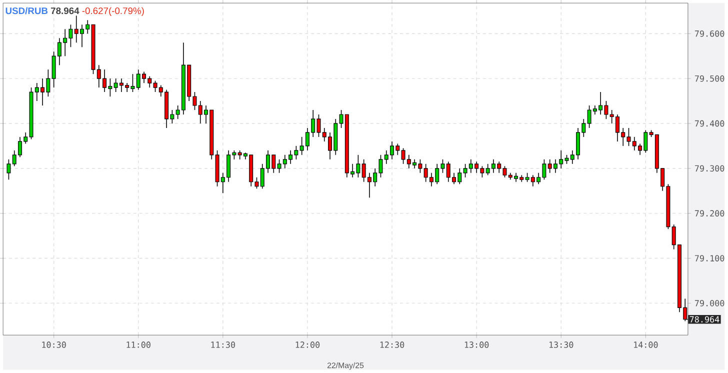 This screenshot has height=373, width=728. Describe the element at coordinates (709, 78) in the screenshot. I see `y-tick-label: 79.500` at that location.